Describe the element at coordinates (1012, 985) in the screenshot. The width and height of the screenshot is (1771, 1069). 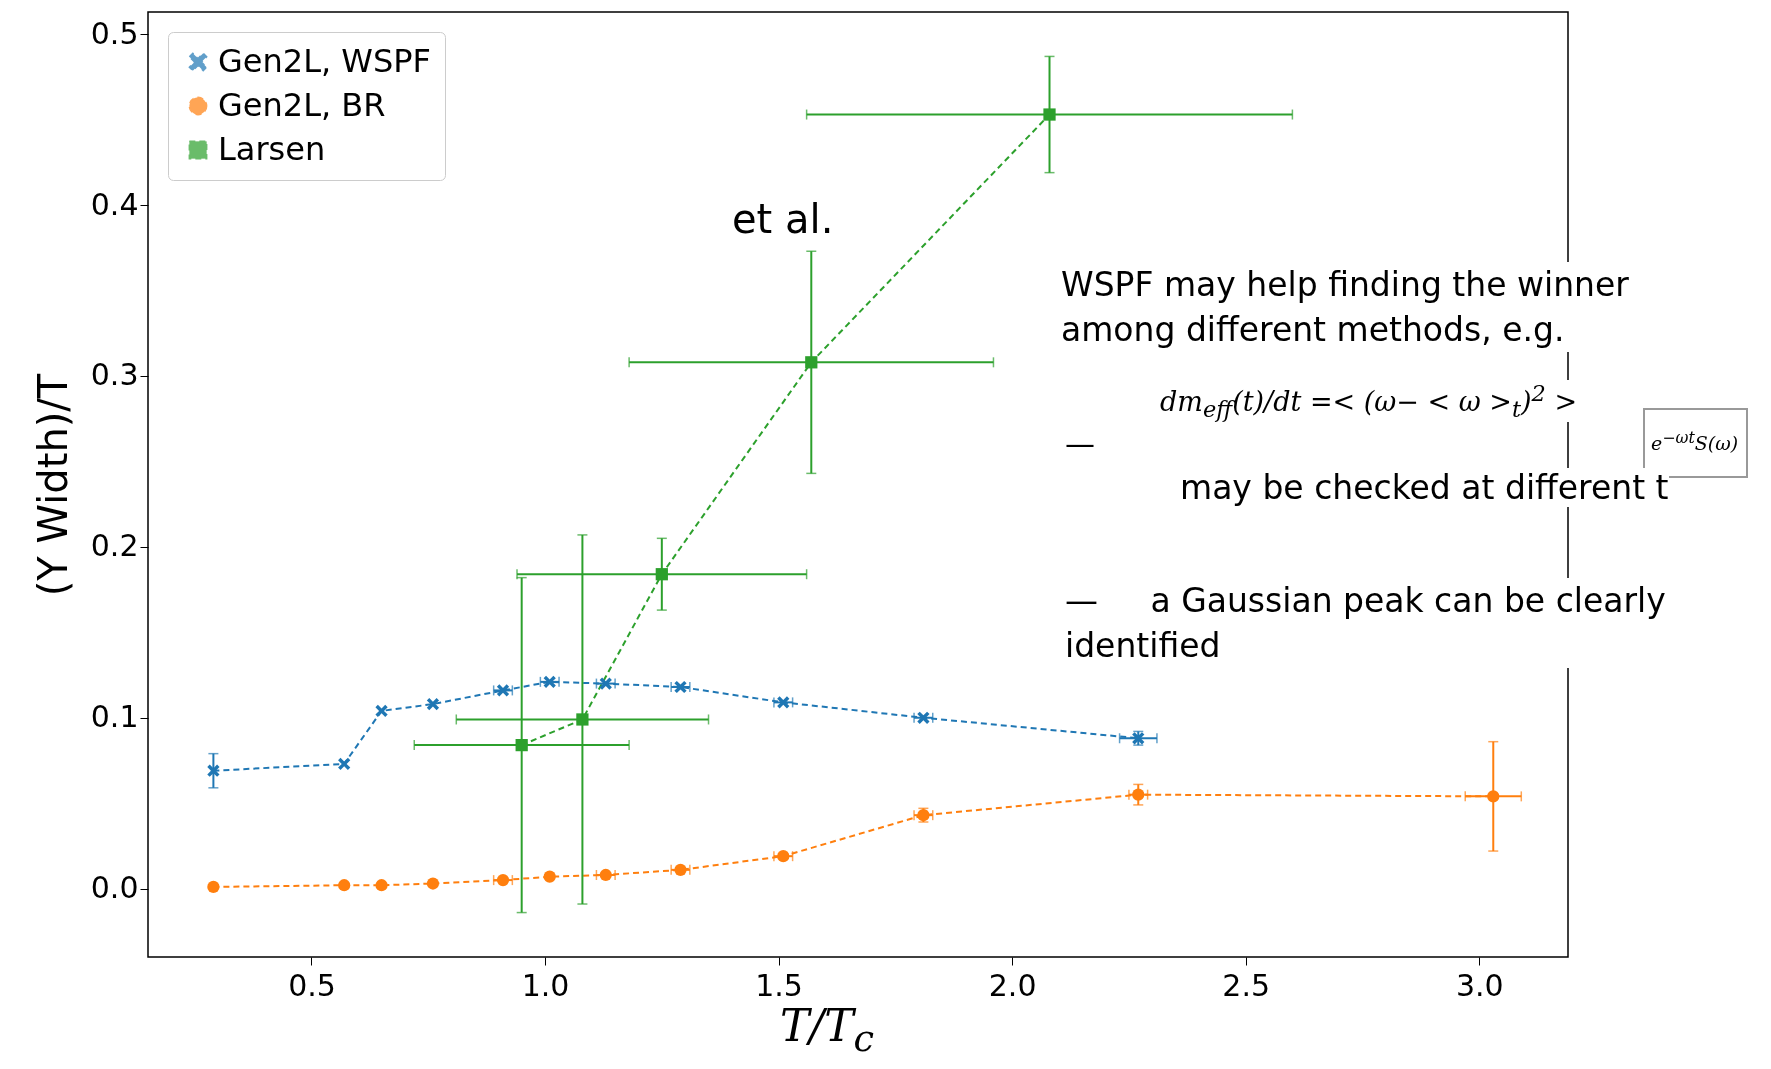
I see `x-tick-label: 2.0` at that location.